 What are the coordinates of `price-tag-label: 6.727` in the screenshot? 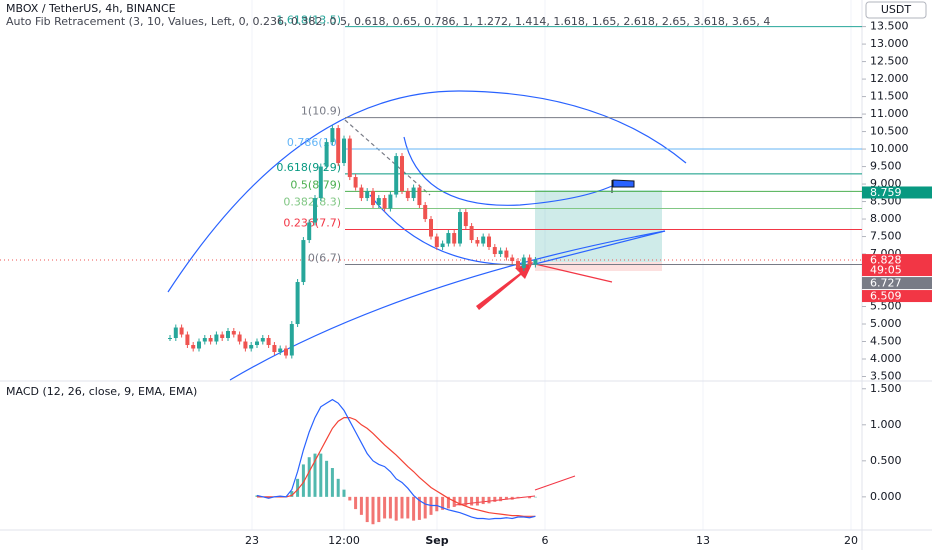 It's located at (886, 283).